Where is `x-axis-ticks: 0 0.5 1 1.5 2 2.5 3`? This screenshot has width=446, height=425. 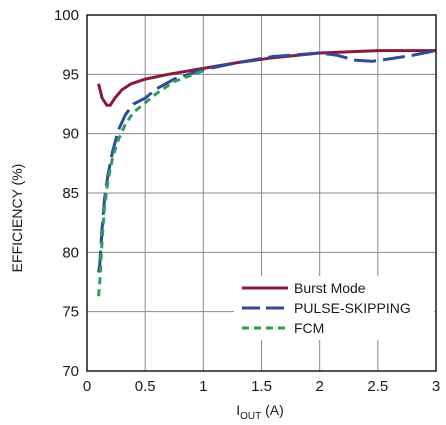 x-axis-ticks: 0 0.5 1 1.5 2 2.5 3 is located at coordinates (261, 386).